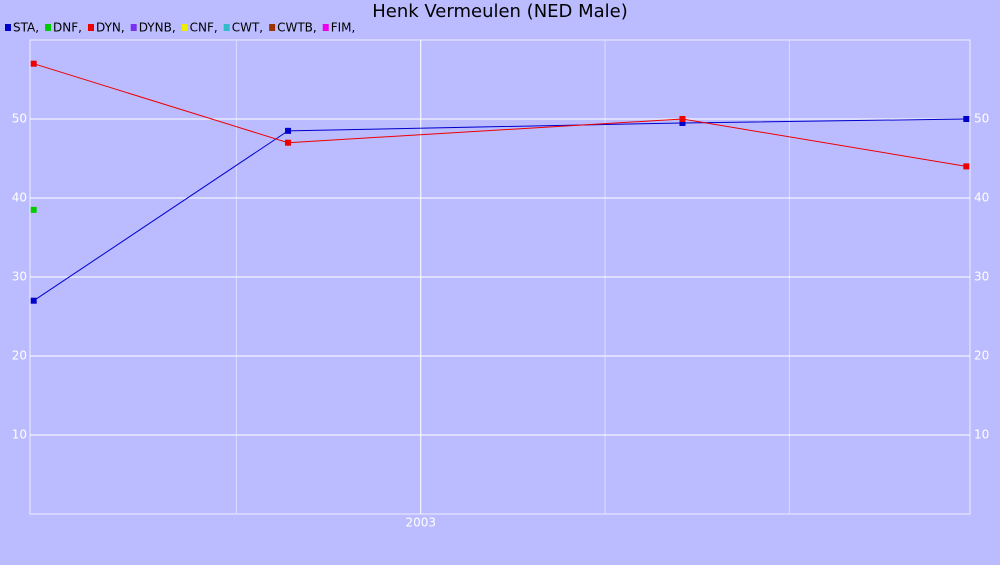 The width and height of the screenshot is (1000, 565). I want to click on legend-label: DYNB,, so click(157, 28).